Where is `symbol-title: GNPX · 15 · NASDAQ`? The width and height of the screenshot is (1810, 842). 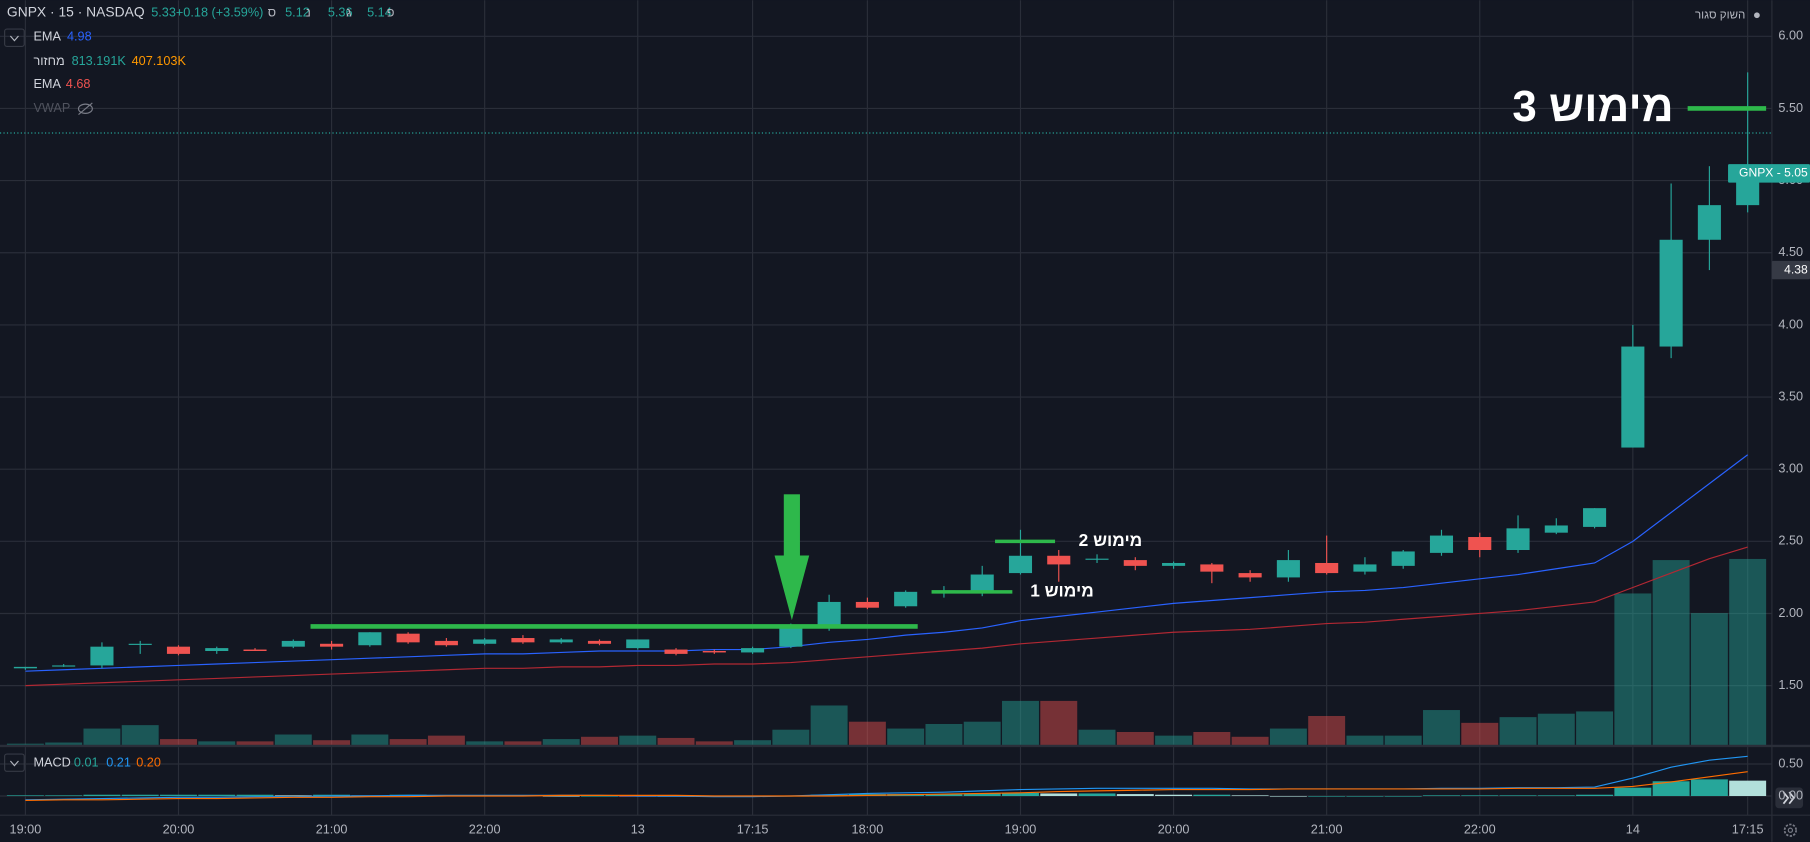
symbol-title: GNPX · 15 · NASDAQ is located at coordinates (76, 12).